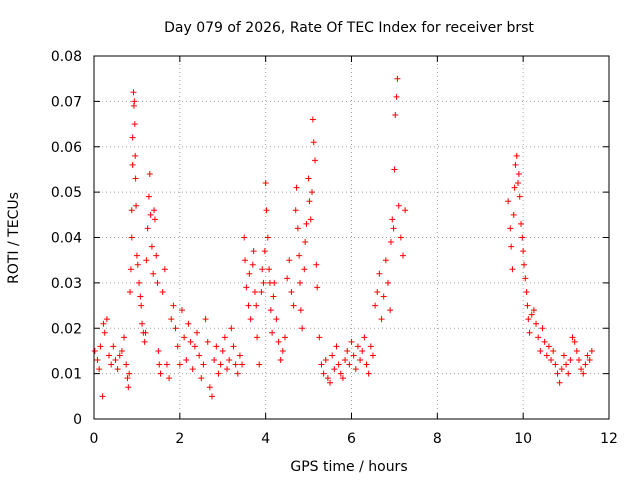 This screenshot has height=480, width=640. Describe the element at coordinates (77, 420) in the screenshot. I see `y-tick-label: 0` at that location.